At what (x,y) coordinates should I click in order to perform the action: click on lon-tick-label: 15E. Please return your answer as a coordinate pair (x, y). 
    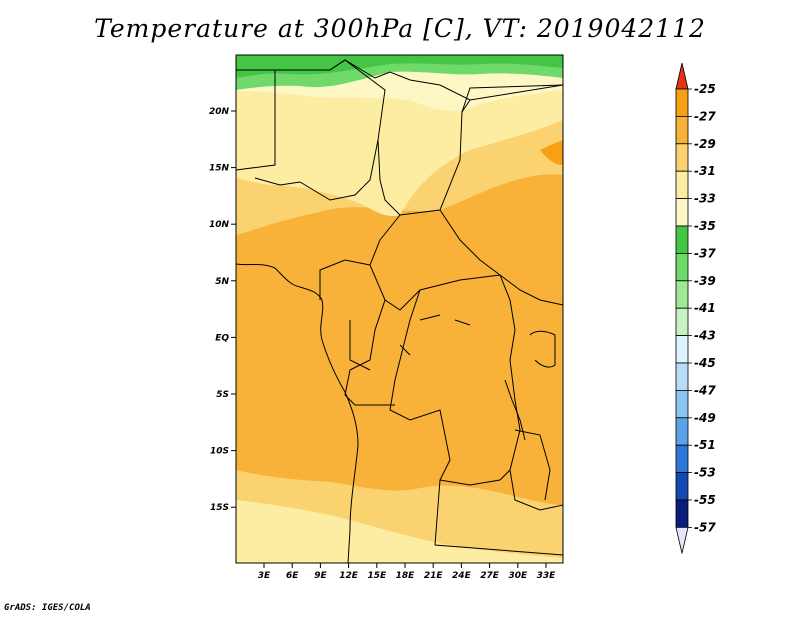
    Looking at the image, I should click on (377, 576).